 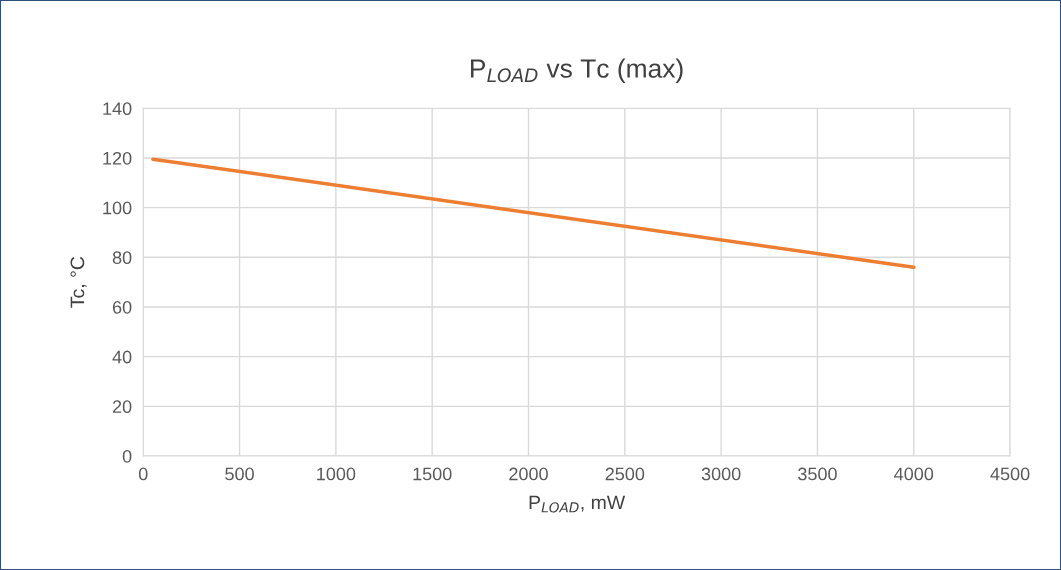 What do you see at coordinates (721, 474) in the screenshot?
I see `x-tick-label: 3000` at bounding box center [721, 474].